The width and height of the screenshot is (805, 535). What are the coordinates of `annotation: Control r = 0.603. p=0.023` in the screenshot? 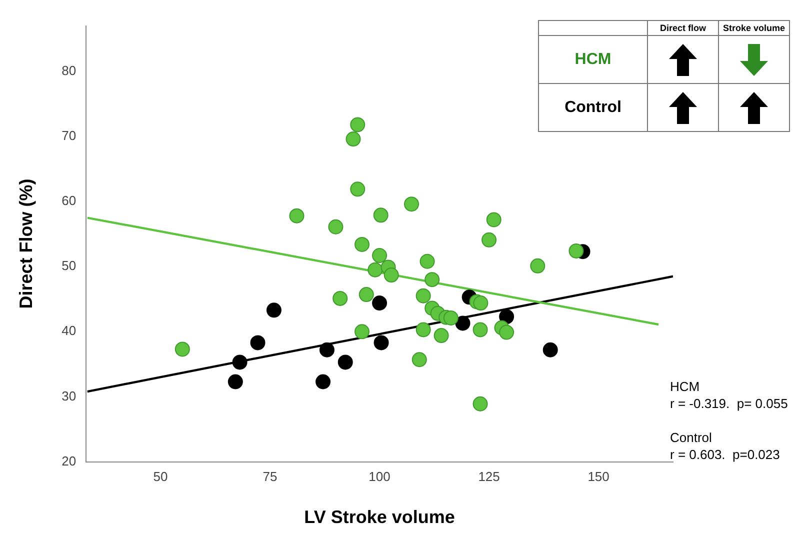 It's located at (725, 446).